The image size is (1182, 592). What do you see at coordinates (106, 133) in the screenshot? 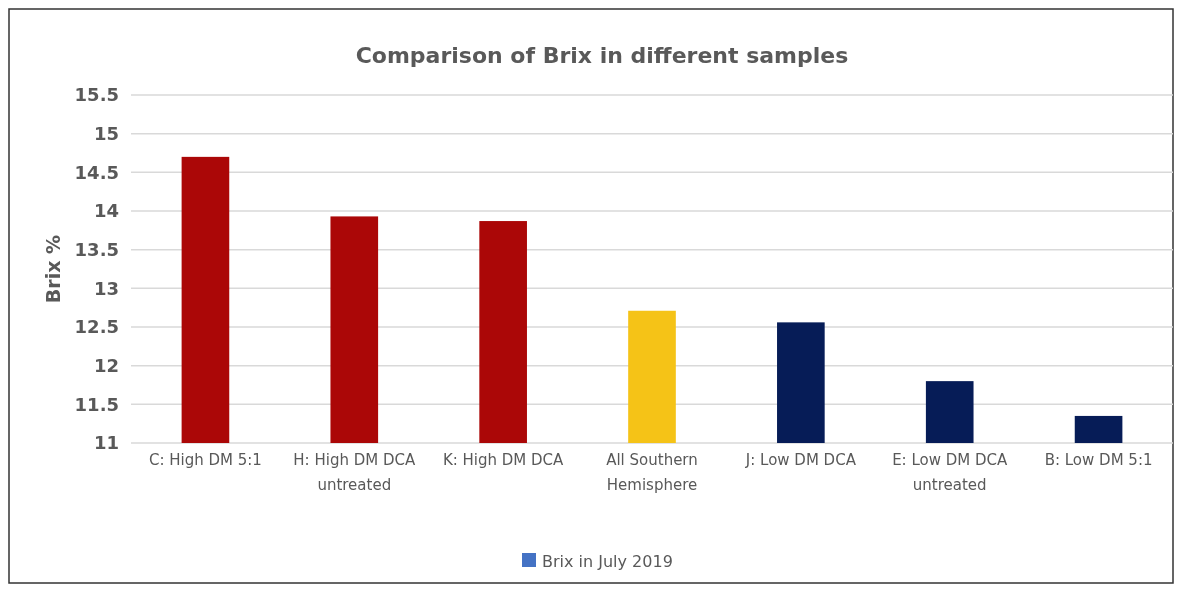
I see `y-tick-label: 15` at bounding box center [106, 133].